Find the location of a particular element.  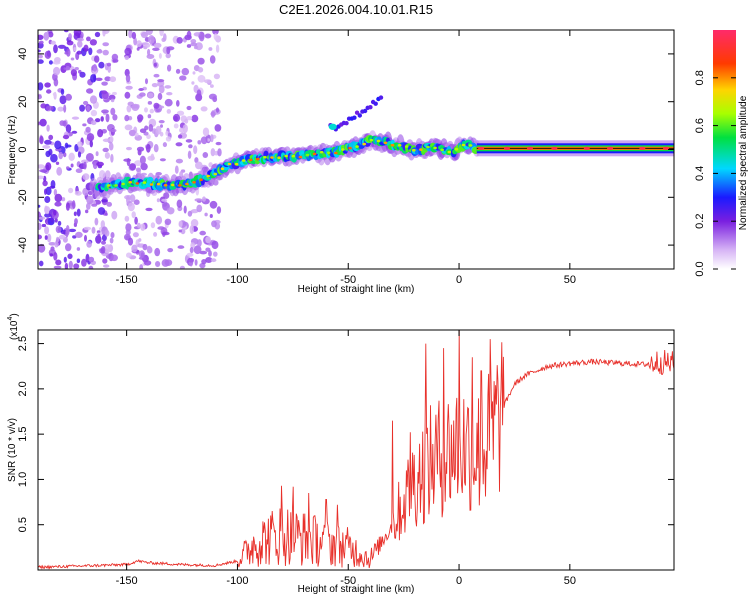

spectrogram-isolated-blob is located at coordinates (332, 126).